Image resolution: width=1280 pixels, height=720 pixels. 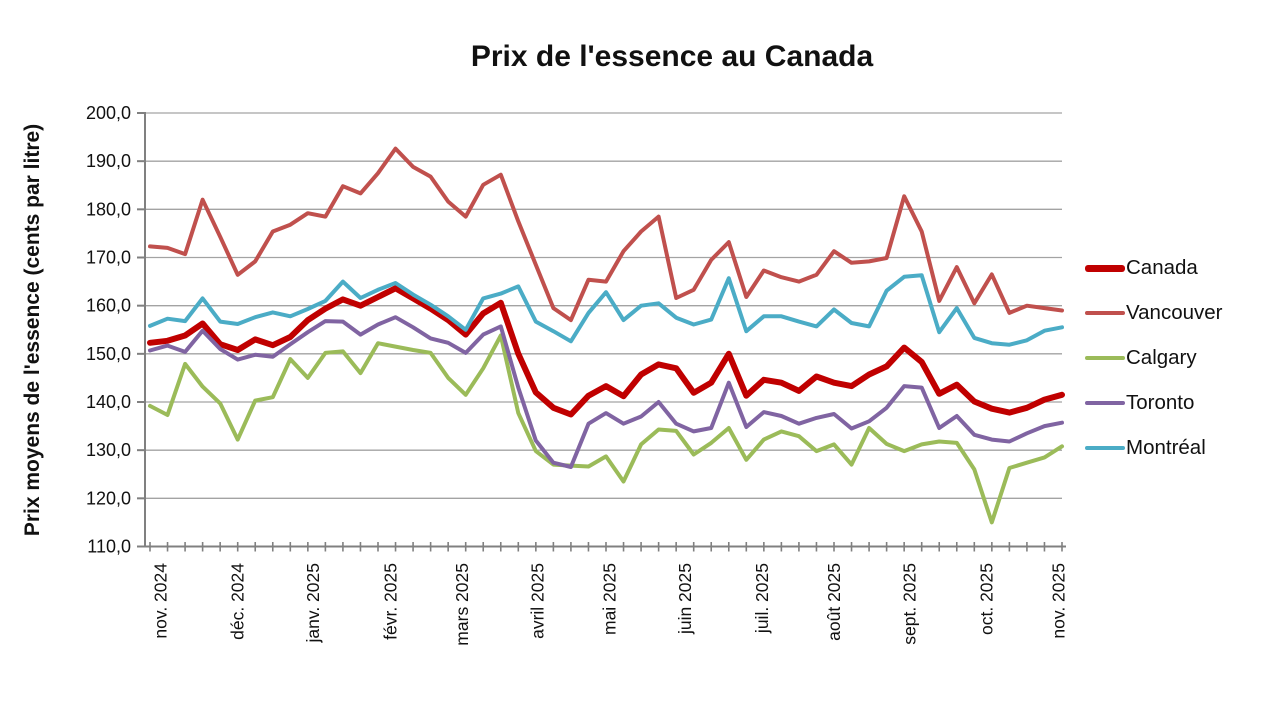 What do you see at coordinates (538, 601) in the screenshot?
I see `x-month-label: avril 2025` at bounding box center [538, 601].